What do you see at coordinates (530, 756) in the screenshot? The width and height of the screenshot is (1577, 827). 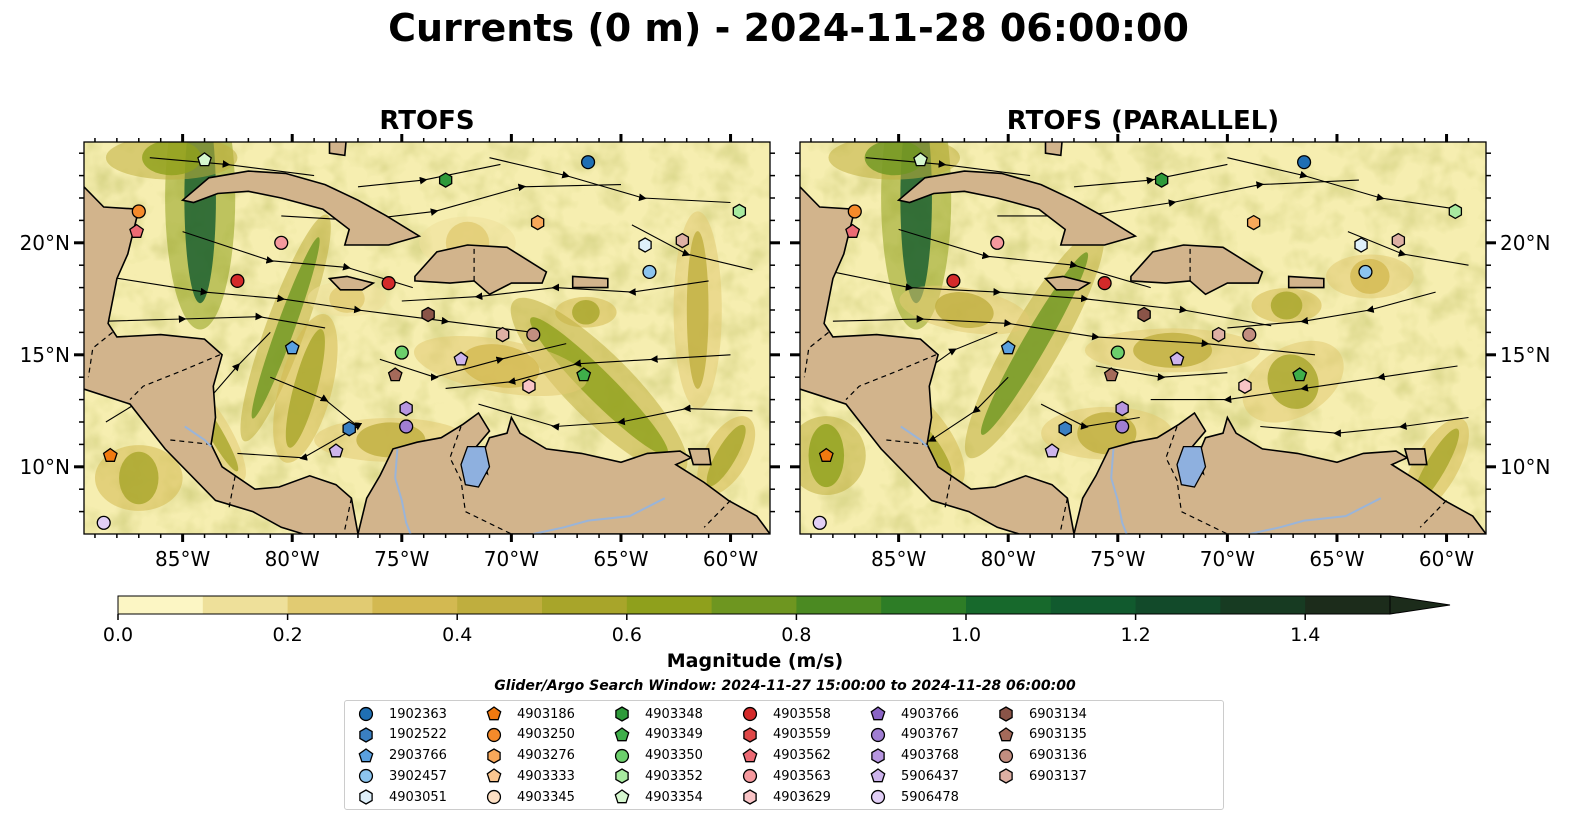 I see `legend-item: 4903276` at bounding box center [530, 756].